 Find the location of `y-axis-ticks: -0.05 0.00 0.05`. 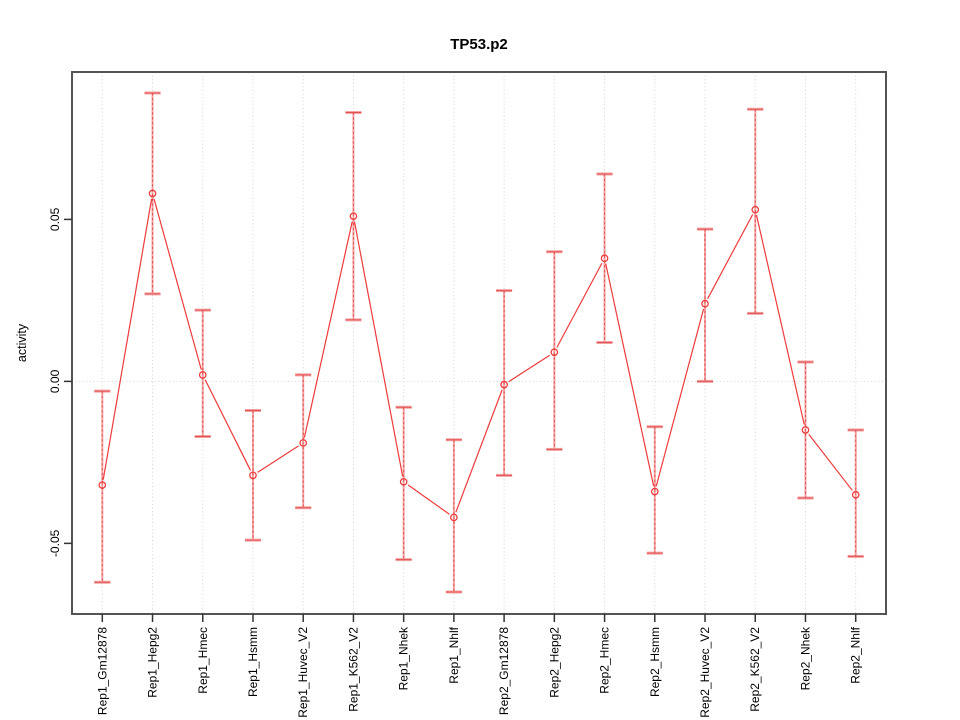

y-axis-ticks: -0.05 0.00 0.05 is located at coordinates (60, 382).